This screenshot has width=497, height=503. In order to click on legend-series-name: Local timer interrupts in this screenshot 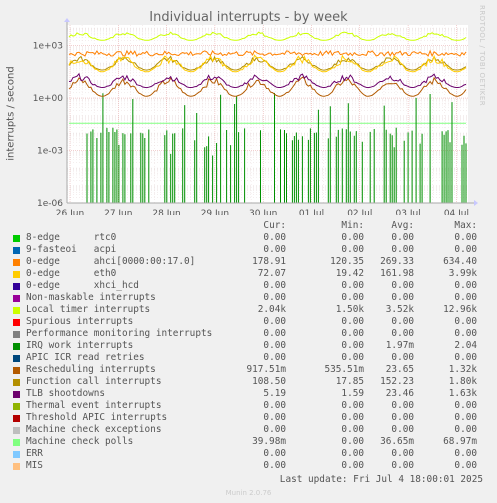, I will do `click(88, 309)`.